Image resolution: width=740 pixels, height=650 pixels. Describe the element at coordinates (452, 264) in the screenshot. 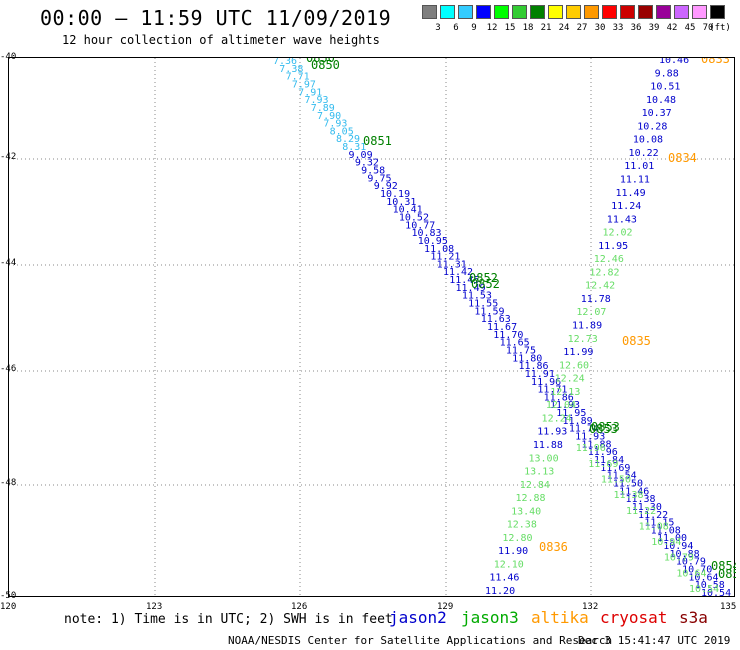

I see `track-a-value: 11.31` at that location.